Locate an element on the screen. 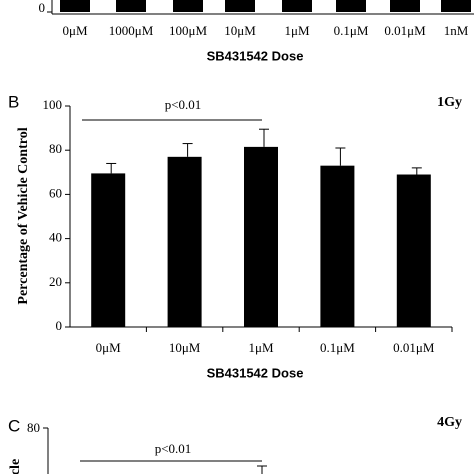 The image size is (474, 474). x-tick-label: 1nM is located at coordinates (456, 30).